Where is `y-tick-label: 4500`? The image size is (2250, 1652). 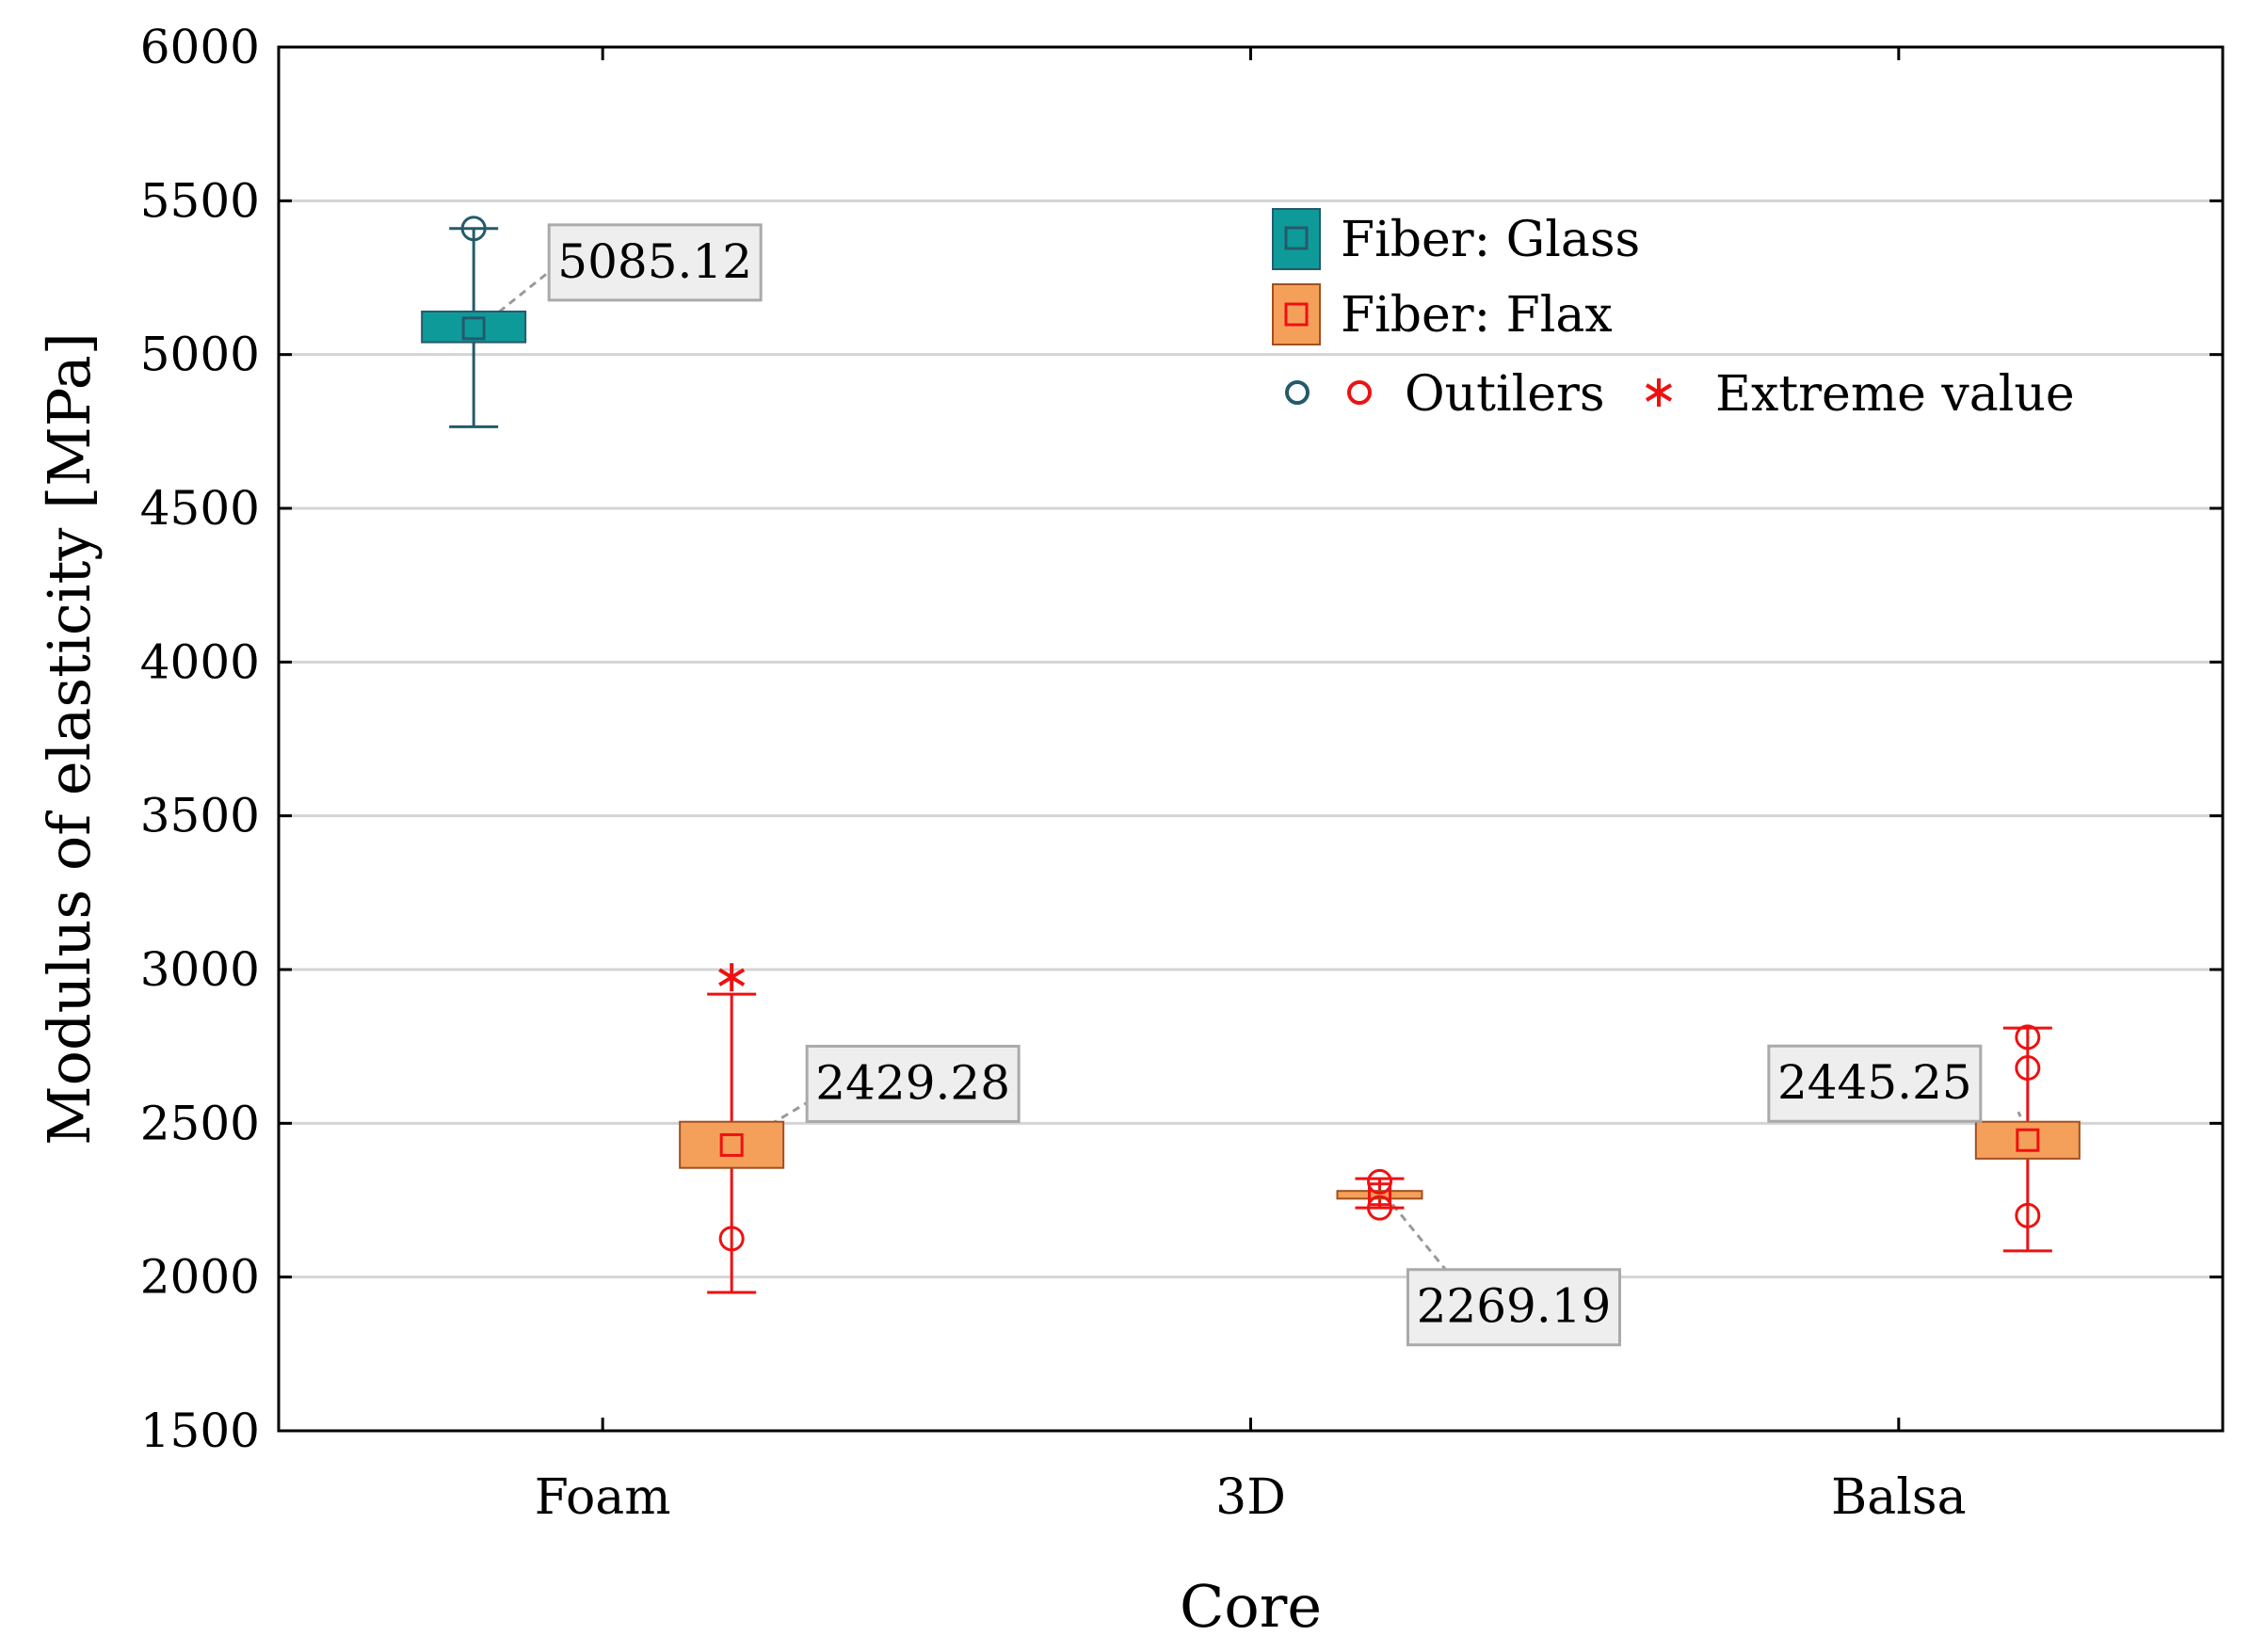 y-tick-label: 4500 is located at coordinates (200, 508).